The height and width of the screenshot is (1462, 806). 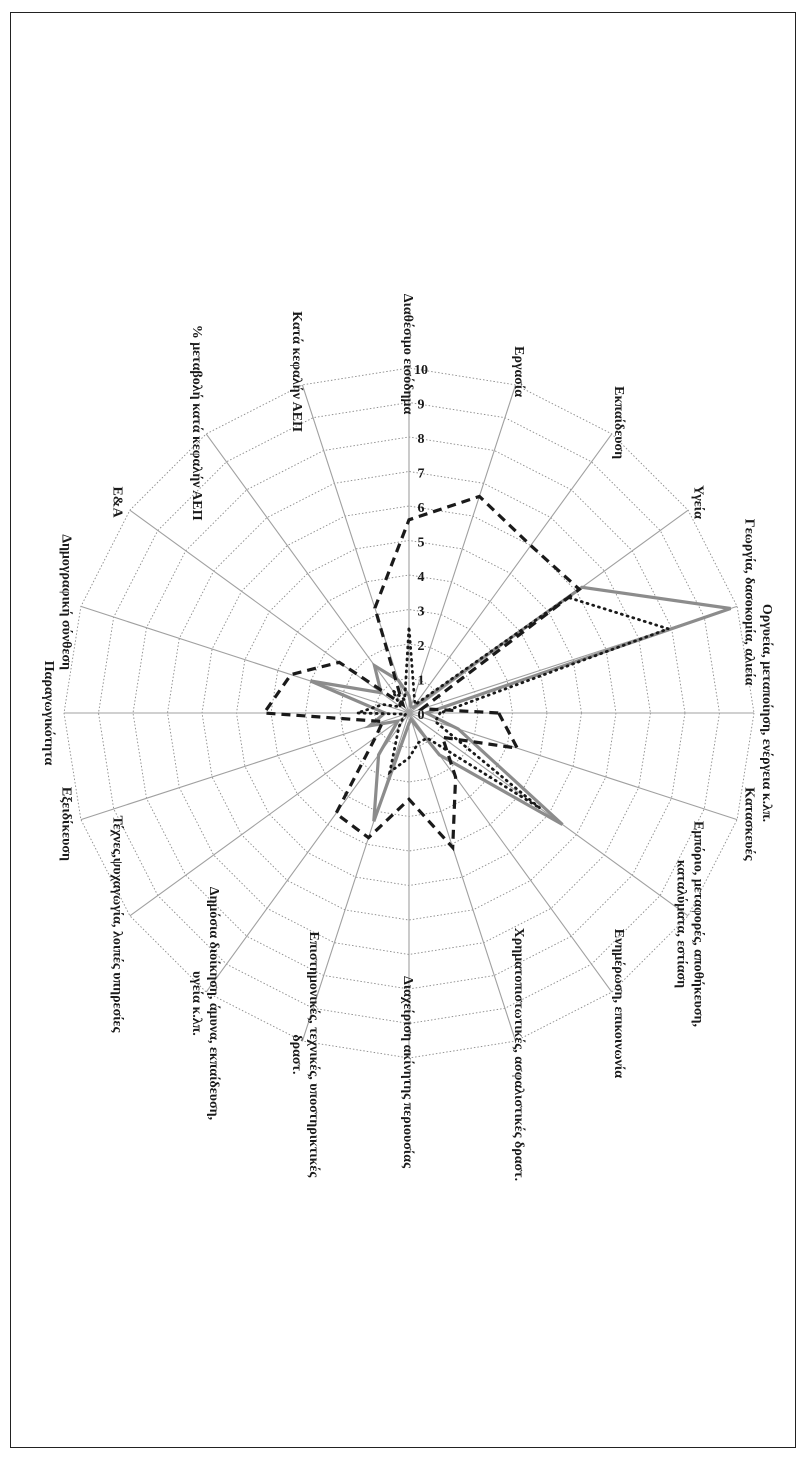 I want to click on category-label-line: Κατασκευές, so click(x=748, y=824).